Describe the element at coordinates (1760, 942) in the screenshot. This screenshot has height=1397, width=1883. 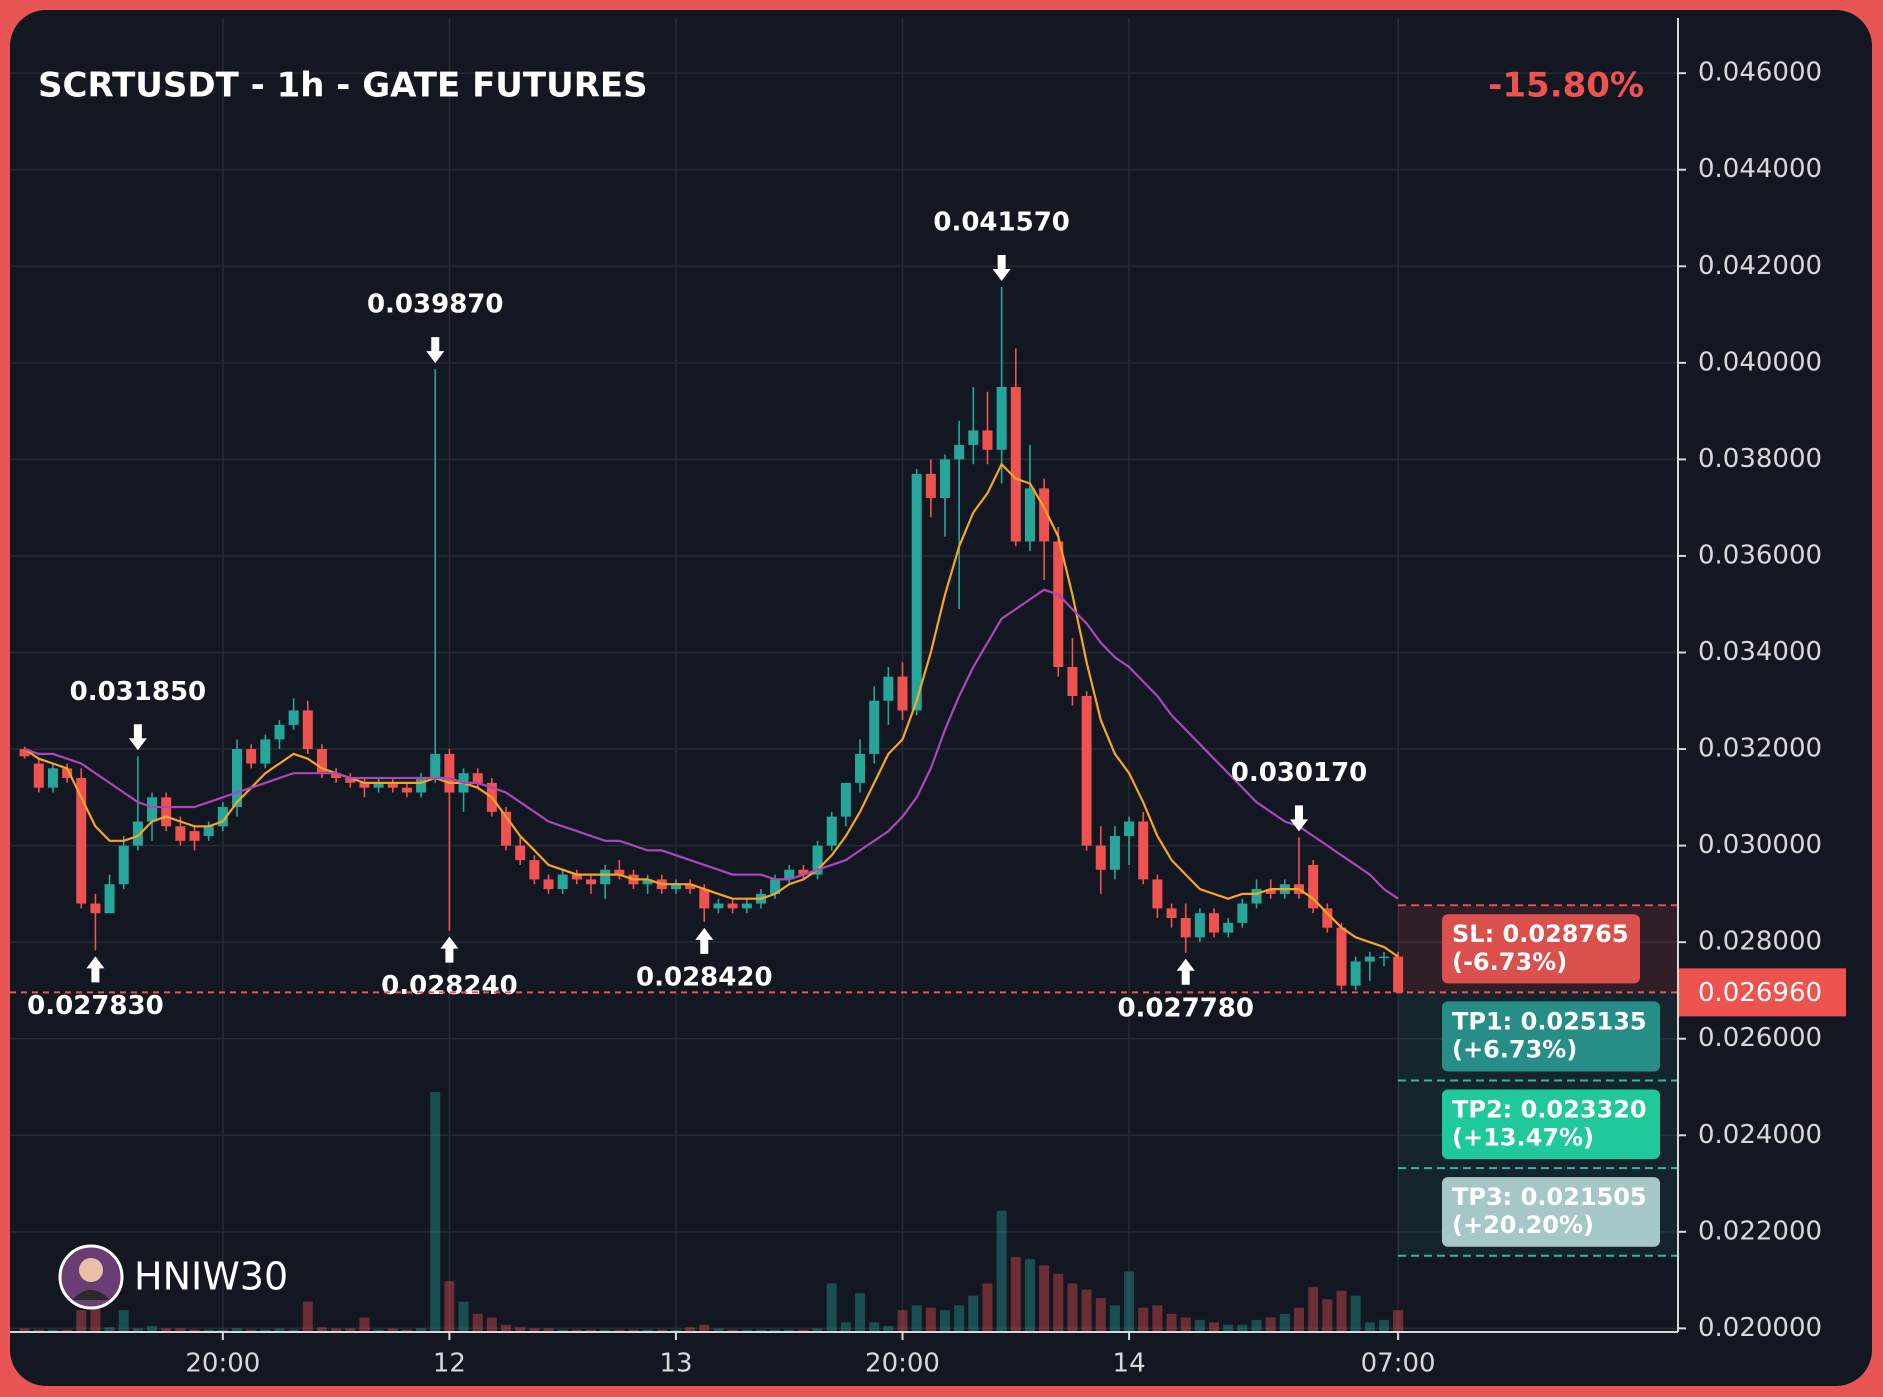
I see `y-tick-label: 0.028000` at that location.